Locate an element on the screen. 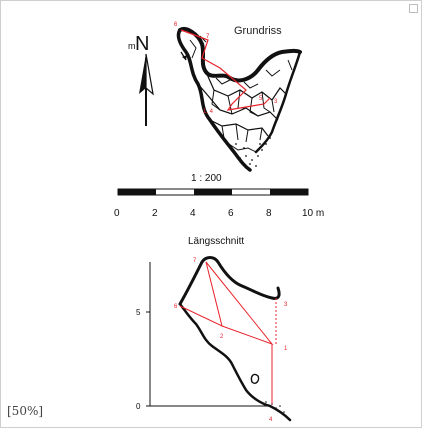 The height and width of the screenshot is (428, 422). plan-outline is located at coordinates (239, 99).